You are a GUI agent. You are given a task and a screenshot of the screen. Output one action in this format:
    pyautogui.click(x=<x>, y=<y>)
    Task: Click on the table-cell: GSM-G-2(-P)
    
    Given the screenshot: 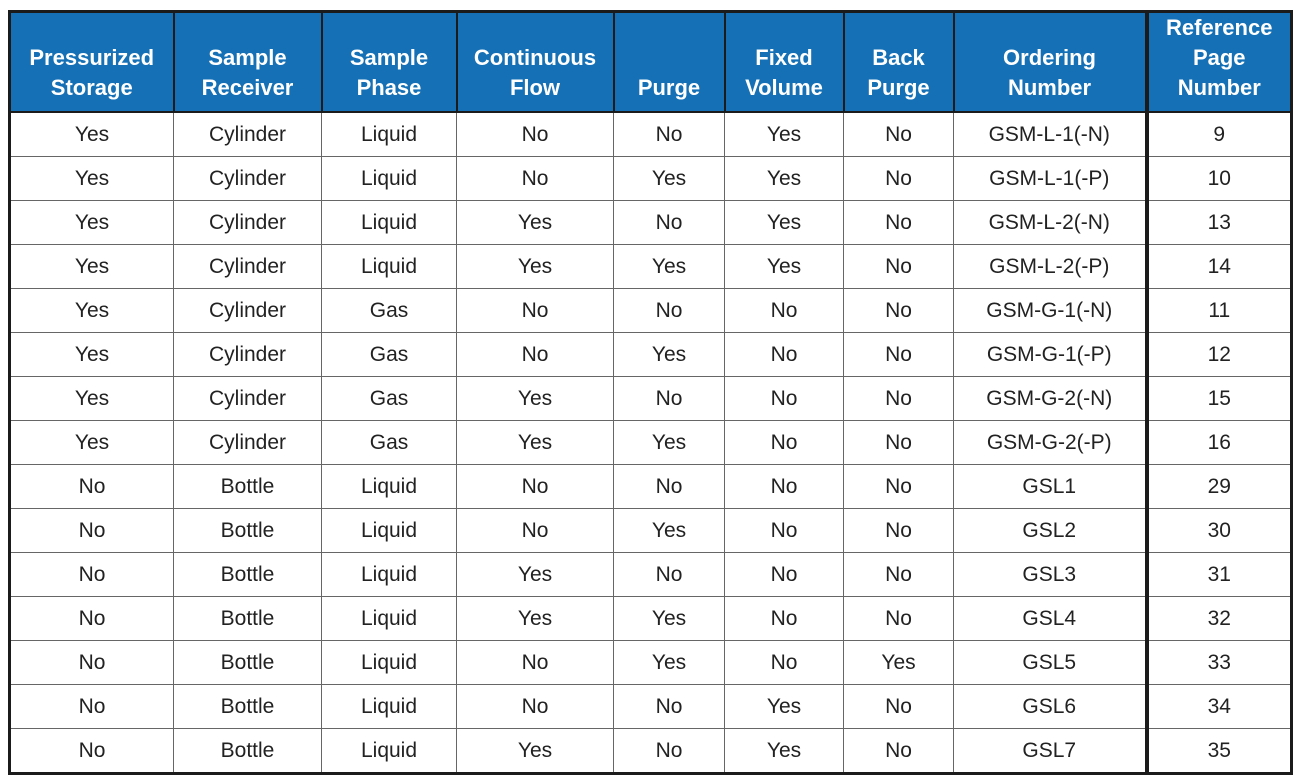 What is the action you would take?
    pyautogui.click(x=1050, y=442)
    